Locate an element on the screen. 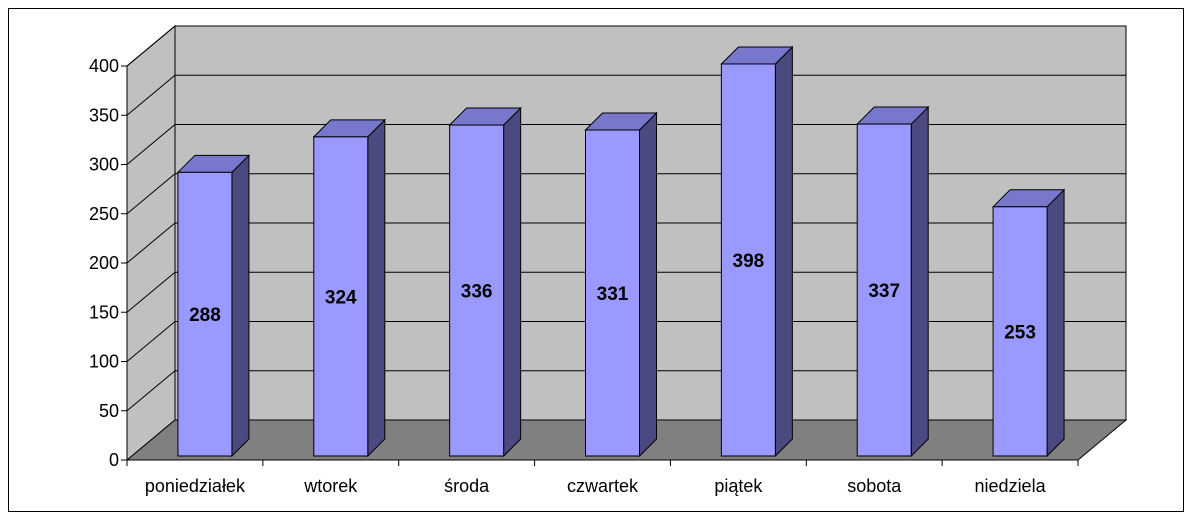  x-category-label: środa is located at coordinates (467, 486).